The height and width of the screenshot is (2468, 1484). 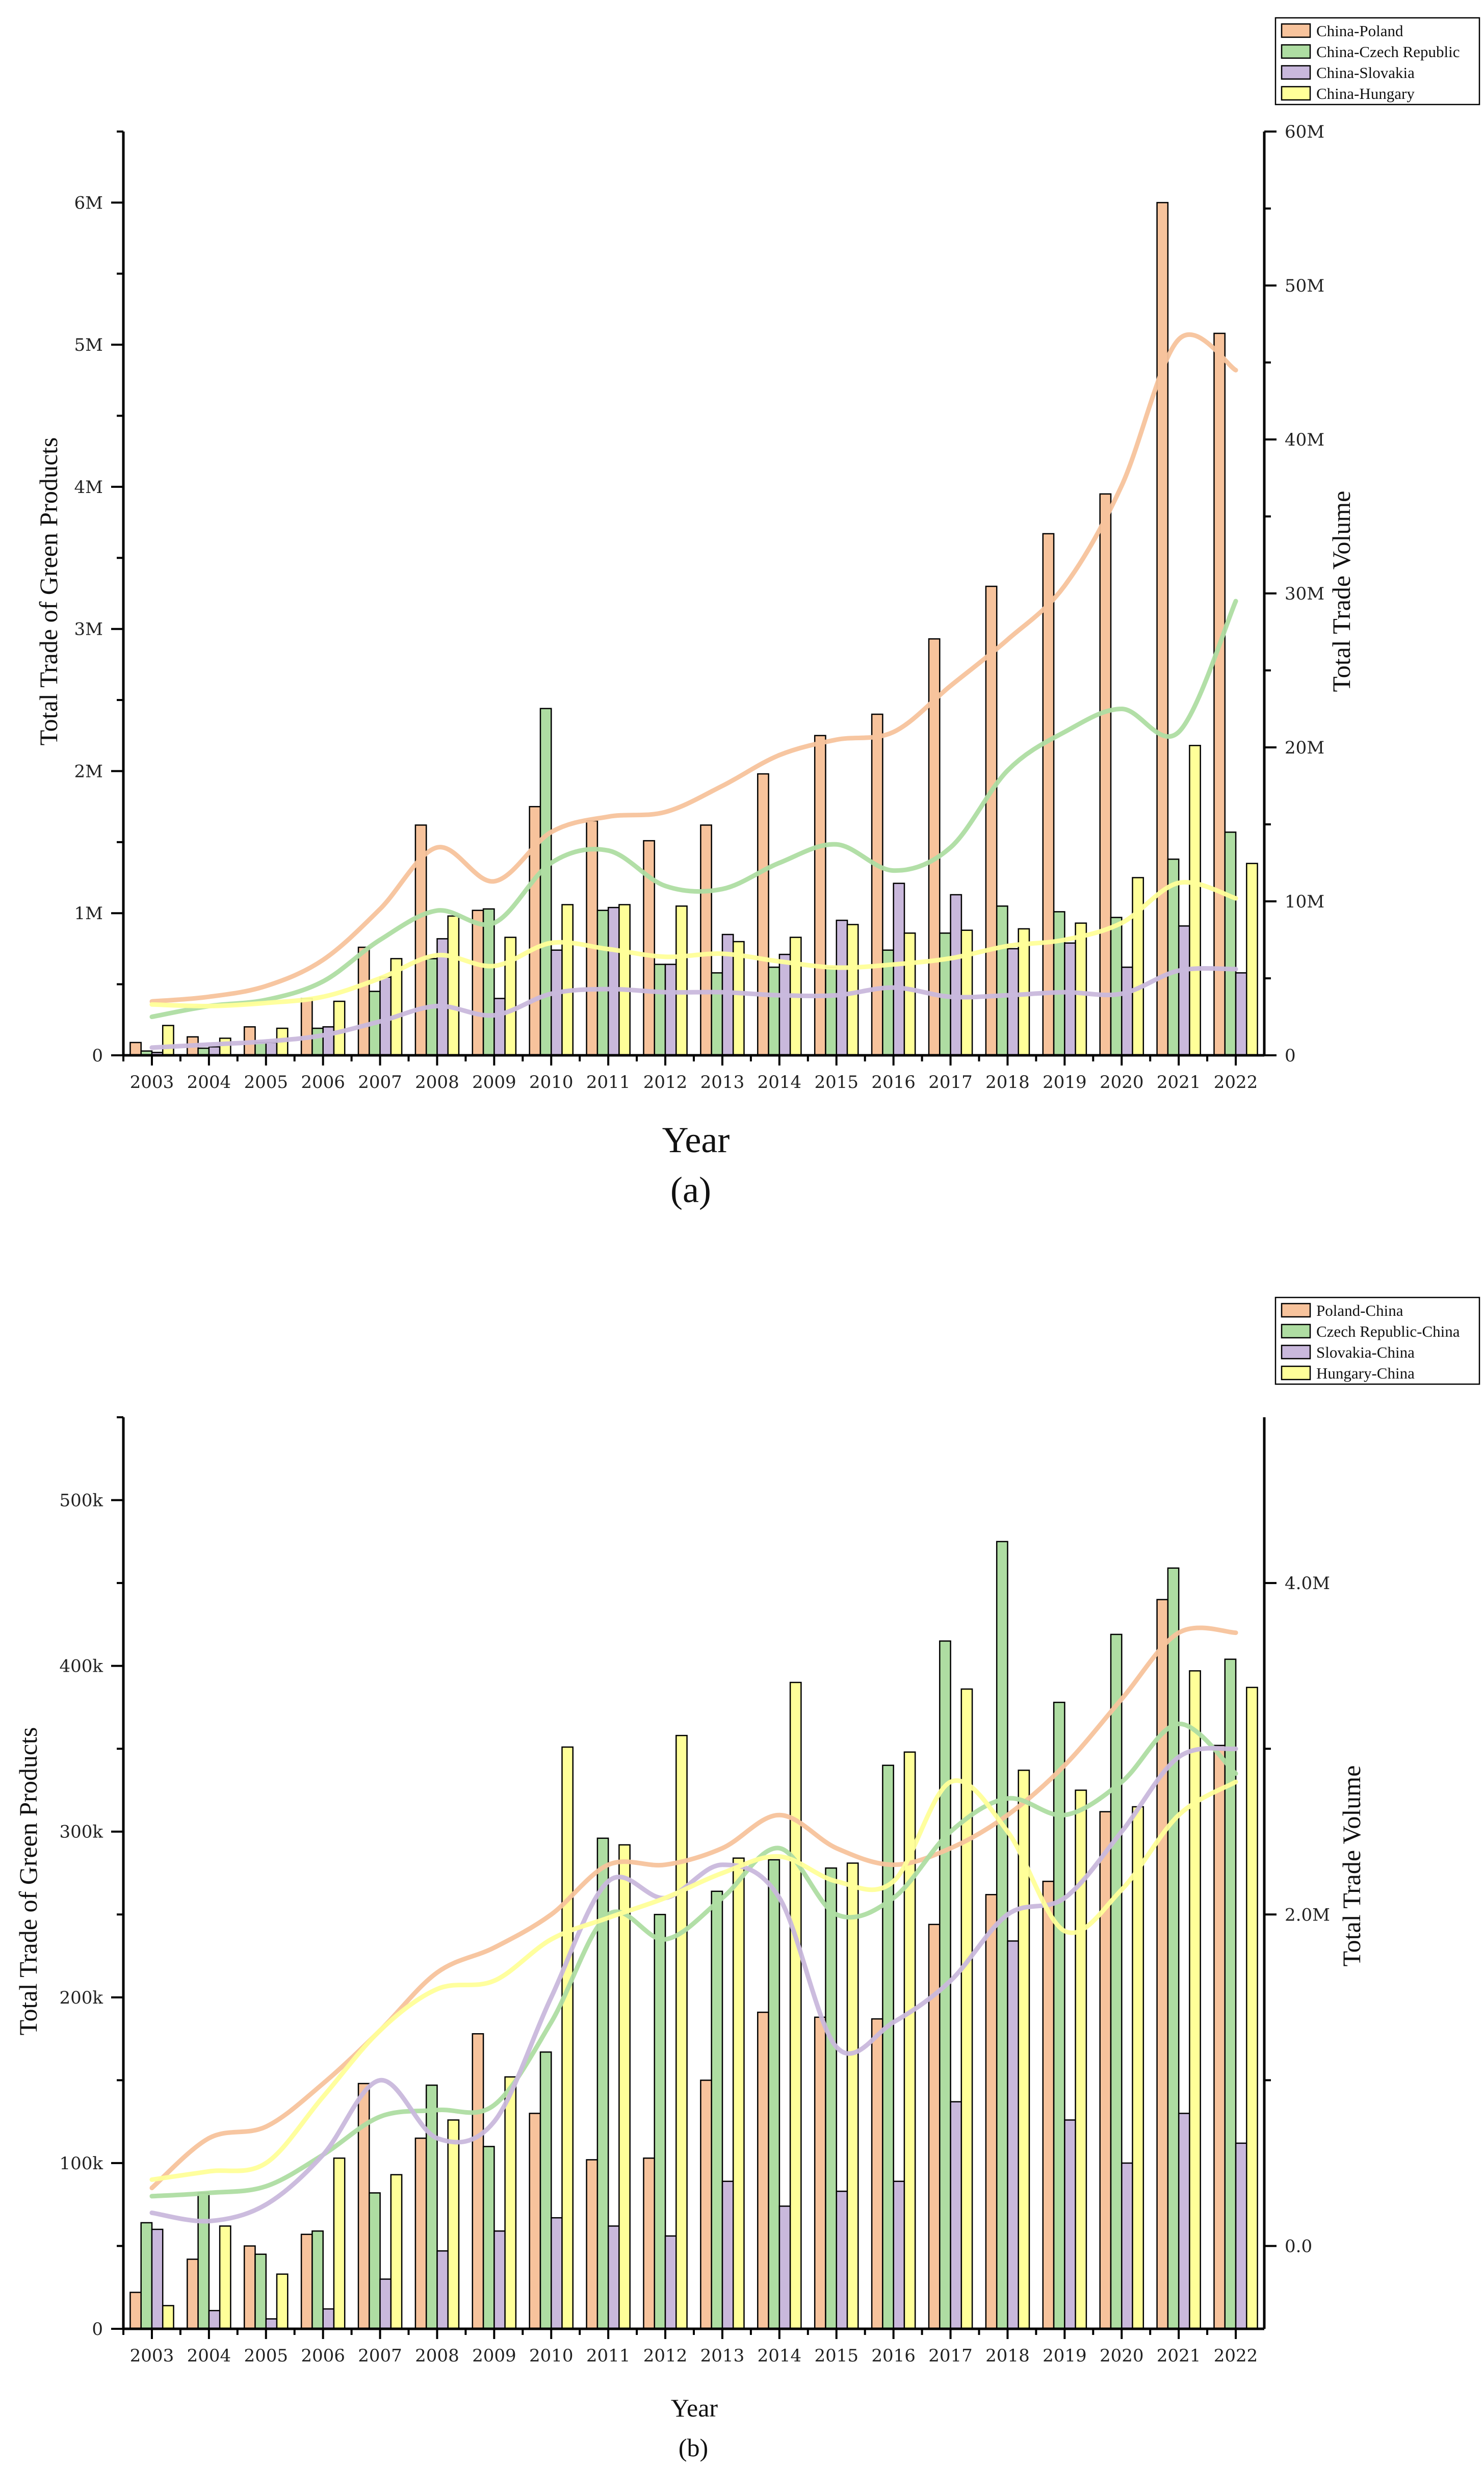 What do you see at coordinates (82, 2164) in the screenshot?
I see `left-y-tick-label: 100k` at bounding box center [82, 2164].